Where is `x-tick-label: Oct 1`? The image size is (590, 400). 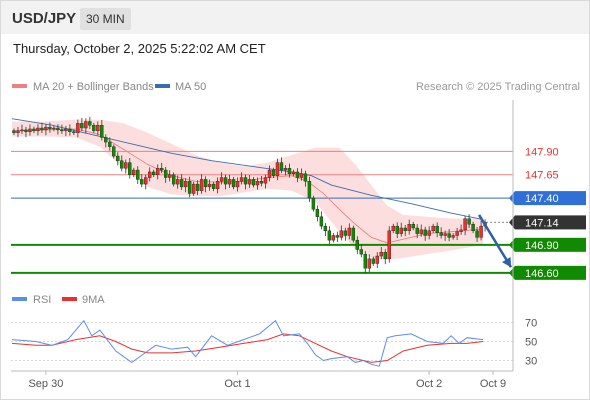 x-tick-label: Oct 1 is located at coordinates (237, 384).